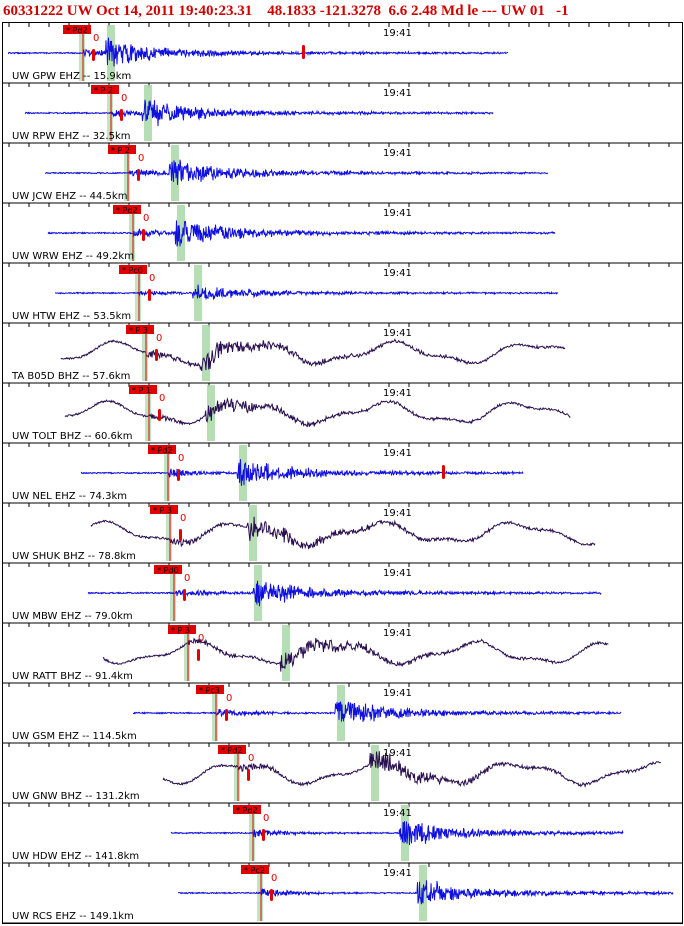 This screenshot has height=926, width=684. I want to click on trace-row: * Pd2 0 19:41 UW HDW EHZ -- 141.8km, so click(342, 833).